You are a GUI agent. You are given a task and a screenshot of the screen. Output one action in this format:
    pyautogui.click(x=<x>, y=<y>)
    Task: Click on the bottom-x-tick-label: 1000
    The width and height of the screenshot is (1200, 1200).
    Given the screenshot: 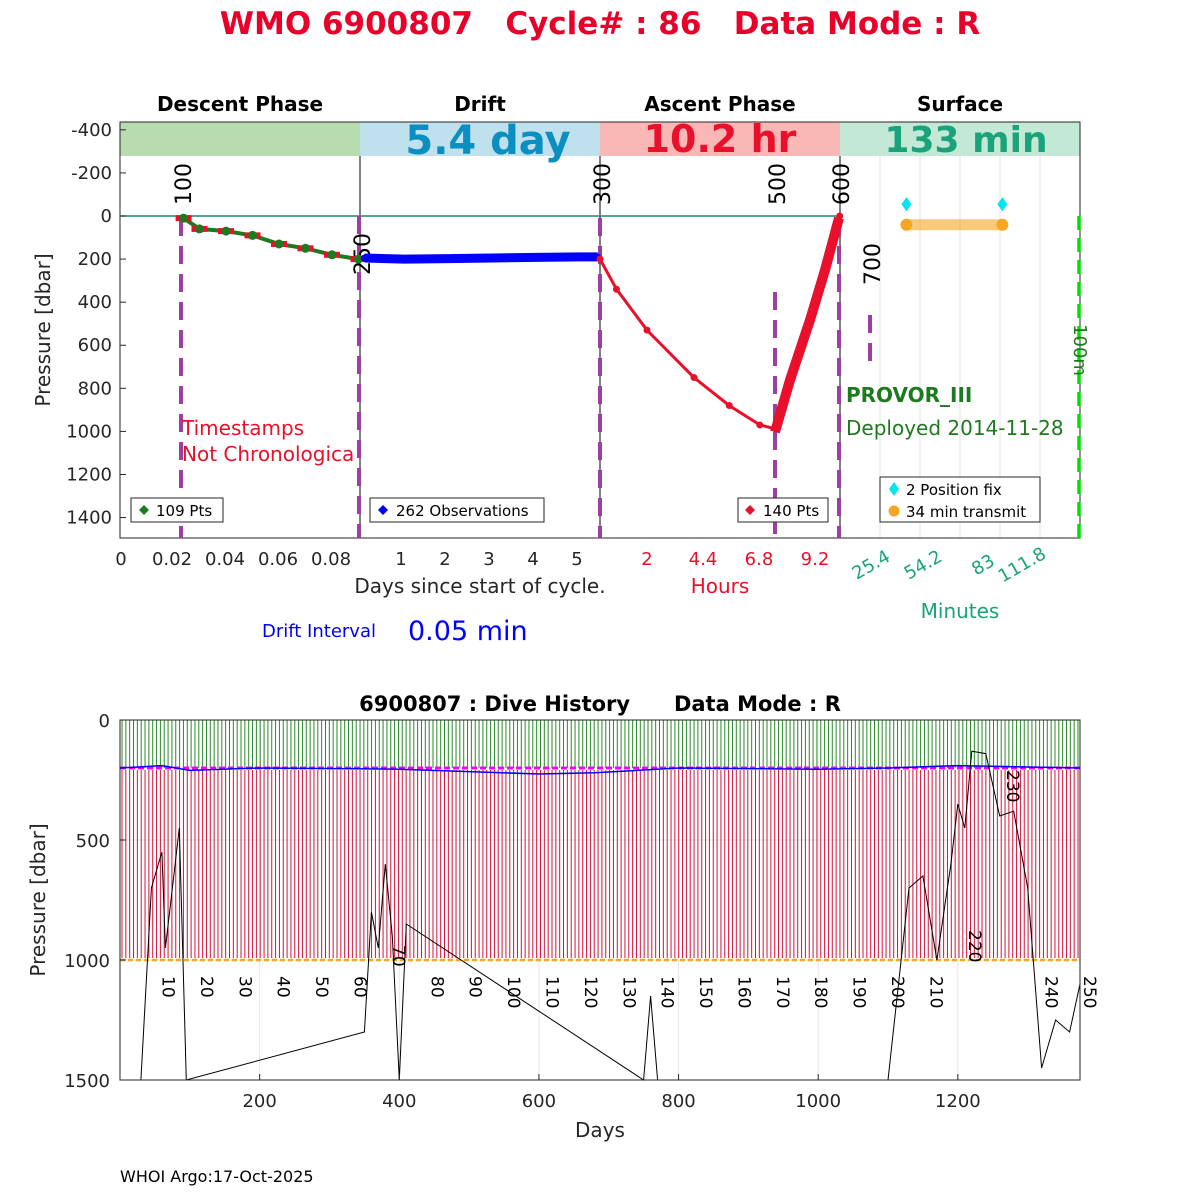 What is the action you would take?
    pyautogui.click(x=818, y=1101)
    